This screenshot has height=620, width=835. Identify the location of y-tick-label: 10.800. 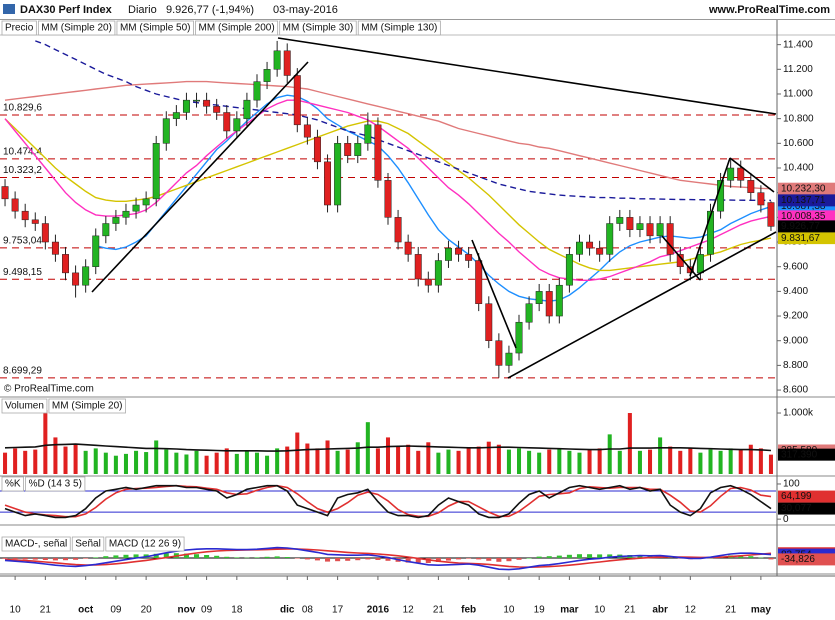
(798, 118).